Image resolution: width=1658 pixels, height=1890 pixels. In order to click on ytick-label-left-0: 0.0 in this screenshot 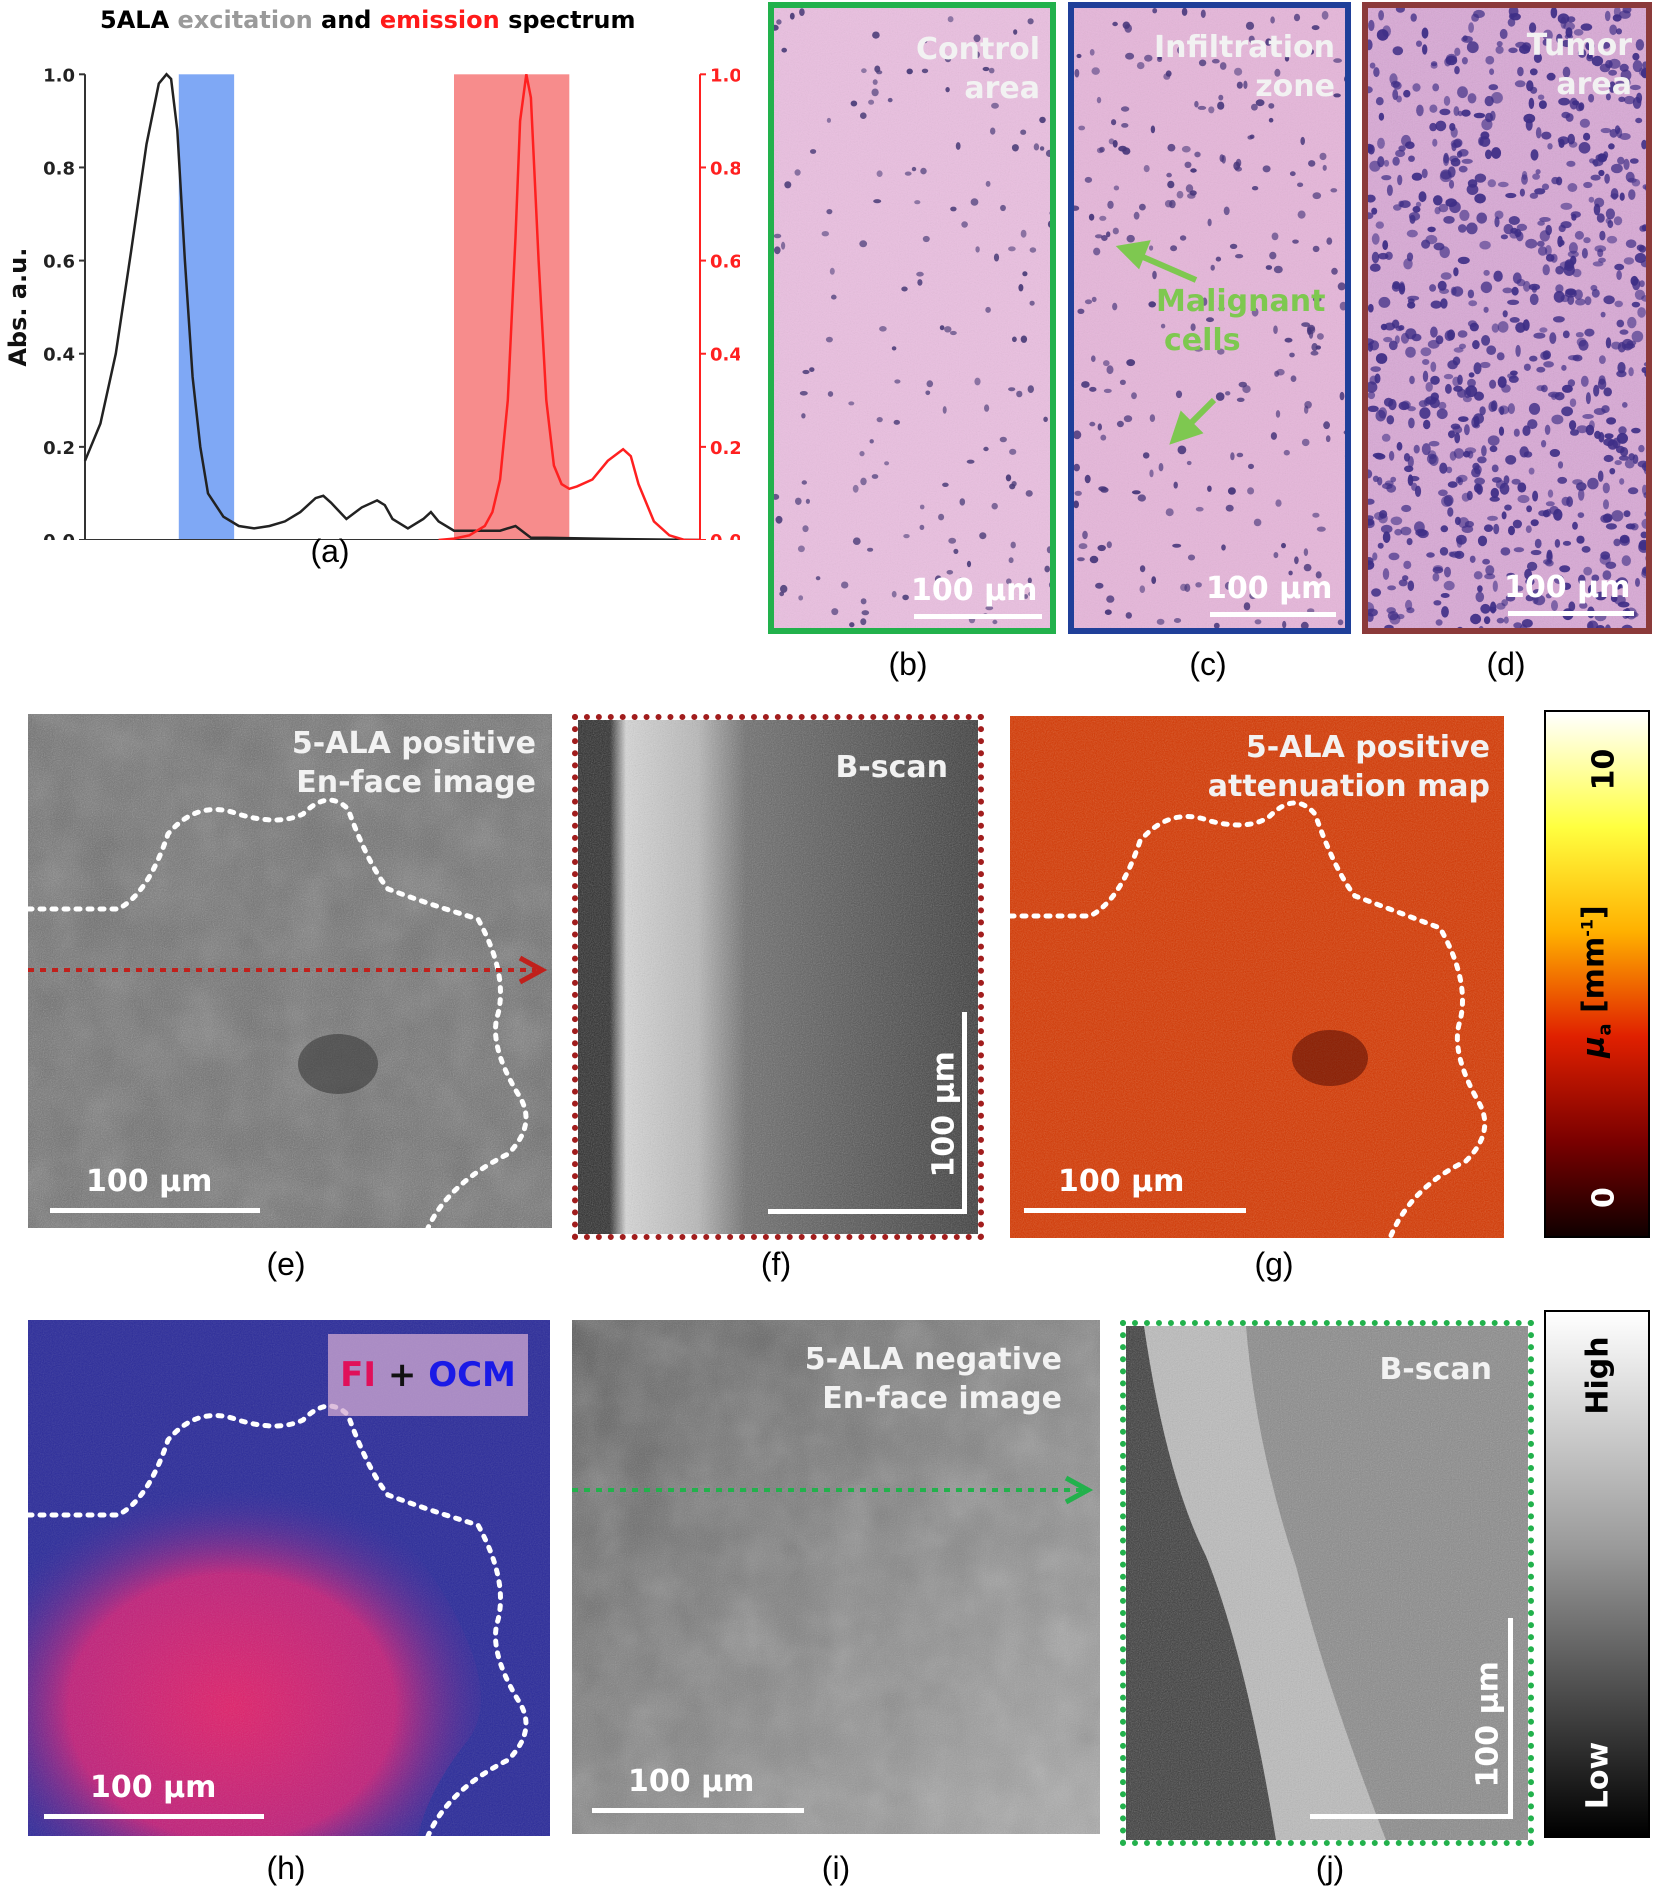, I will do `click(59, 535)`.